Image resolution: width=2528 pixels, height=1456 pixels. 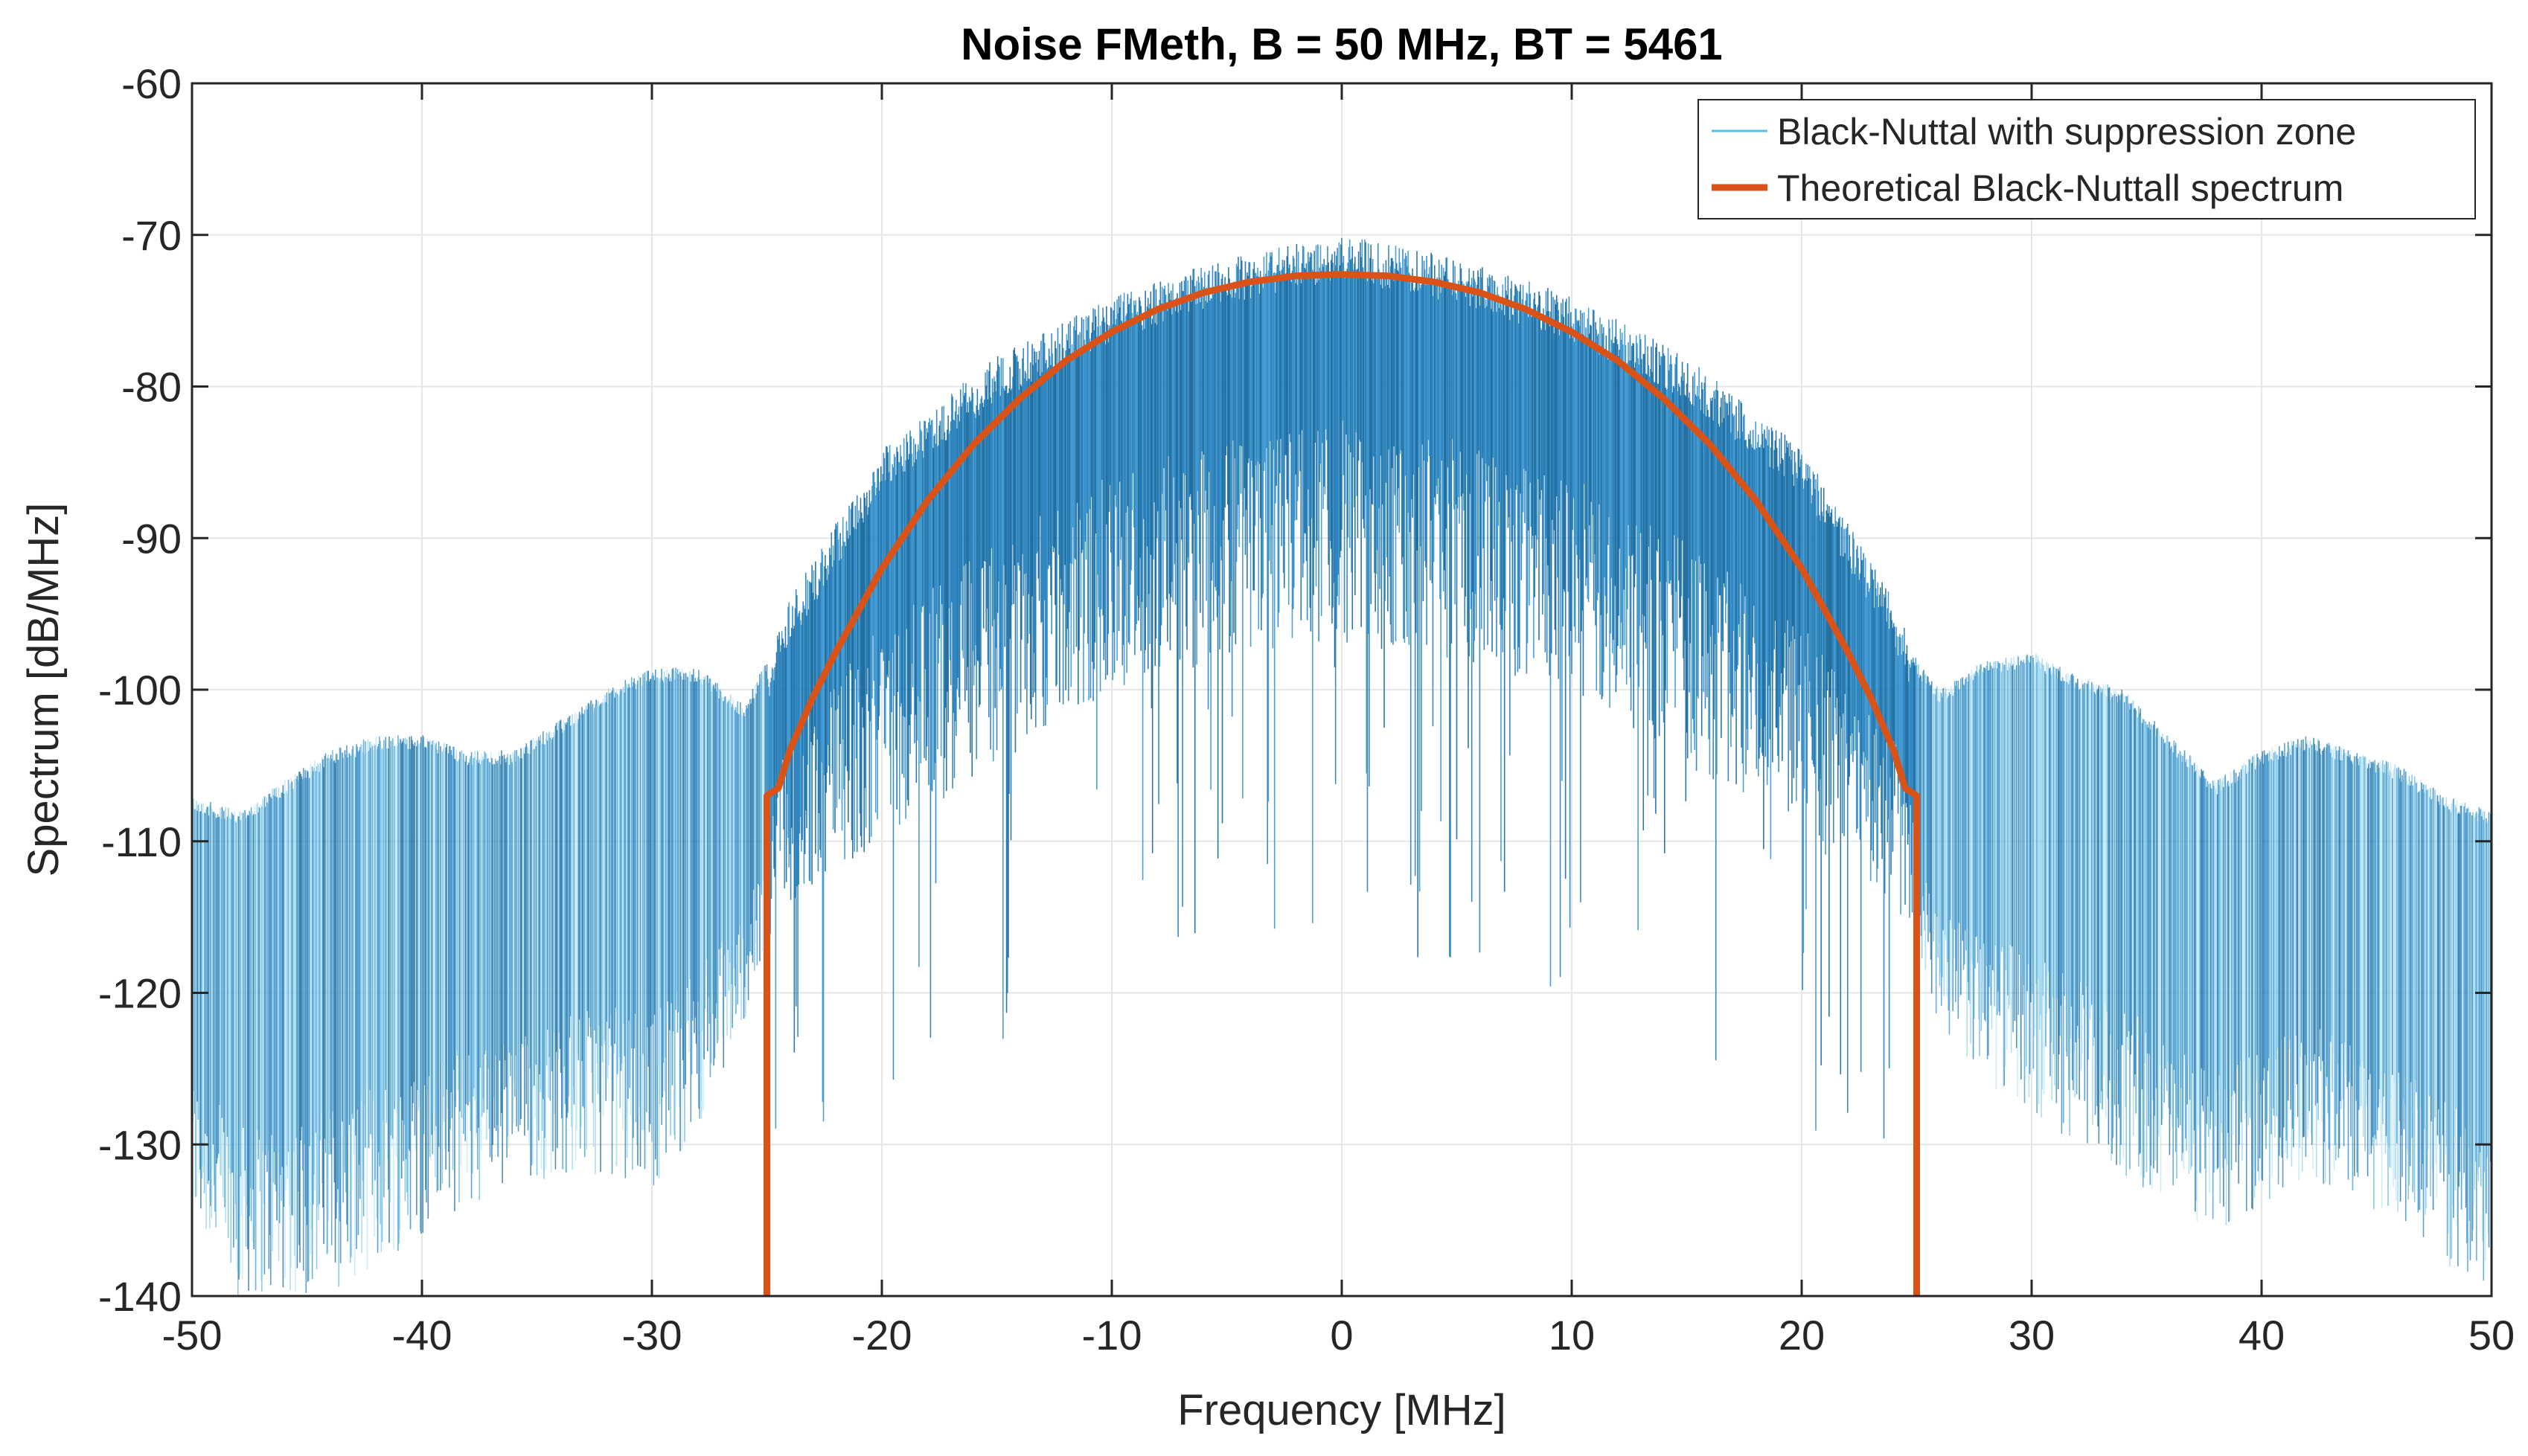 I want to click on y-tick-label: -130, so click(x=140, y=1144).